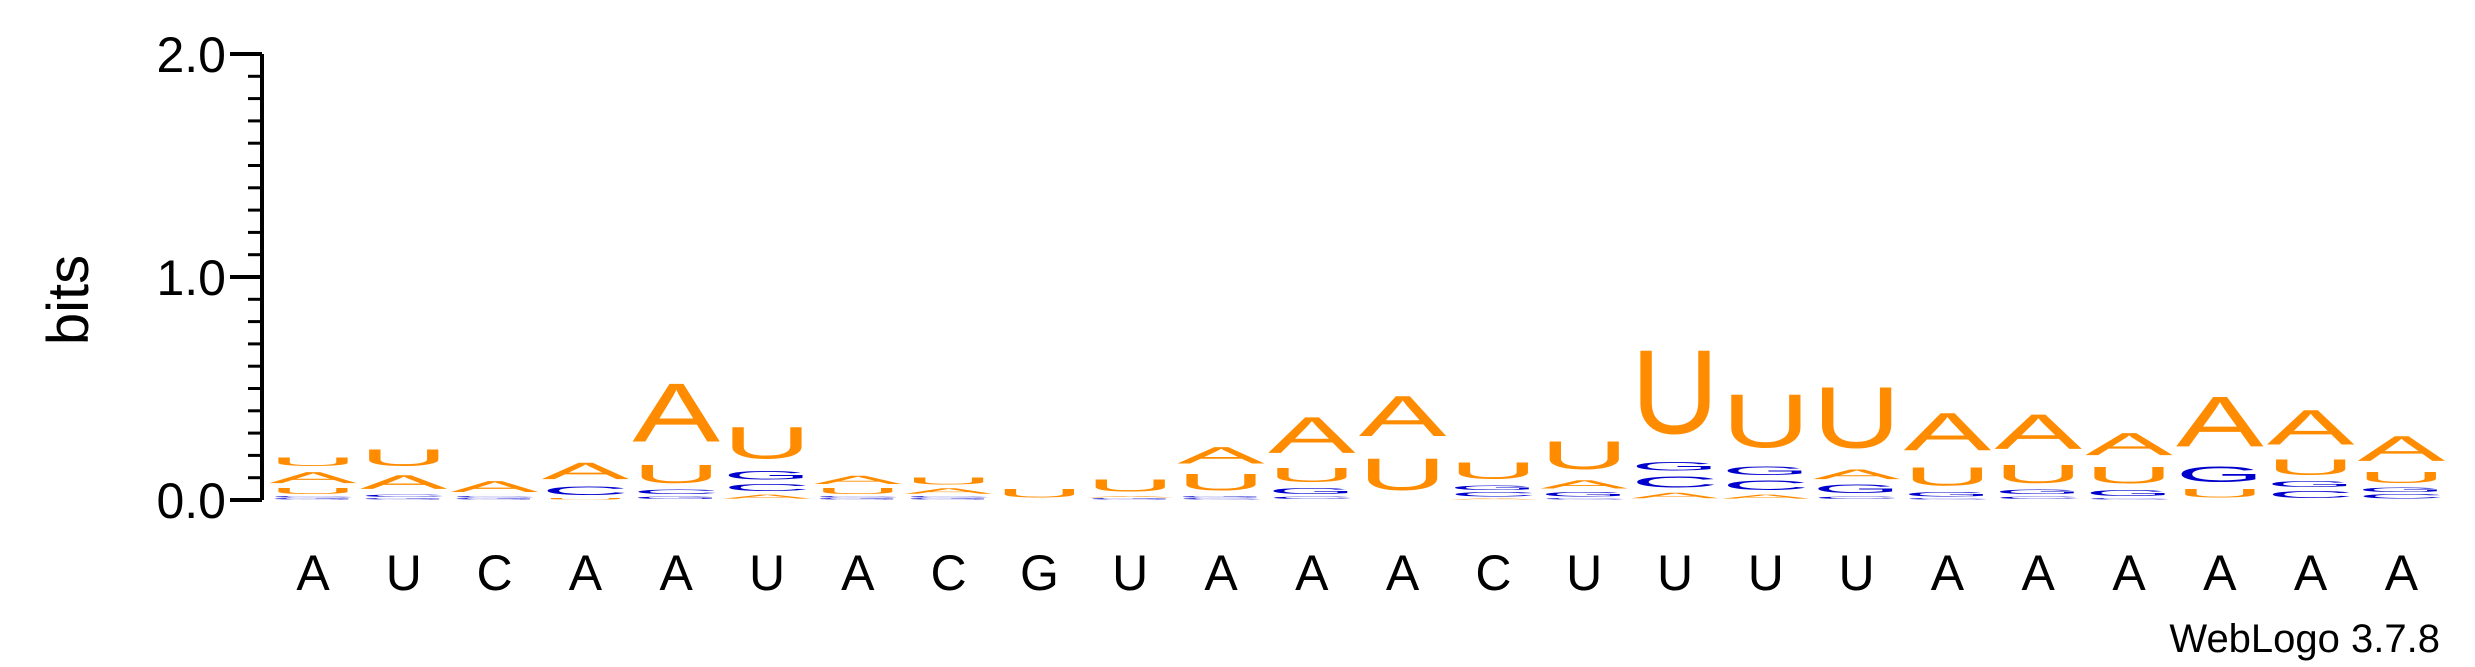 This screenshot has height=667, width=2475. I want to click on position-label: G, so click(1039, 573).